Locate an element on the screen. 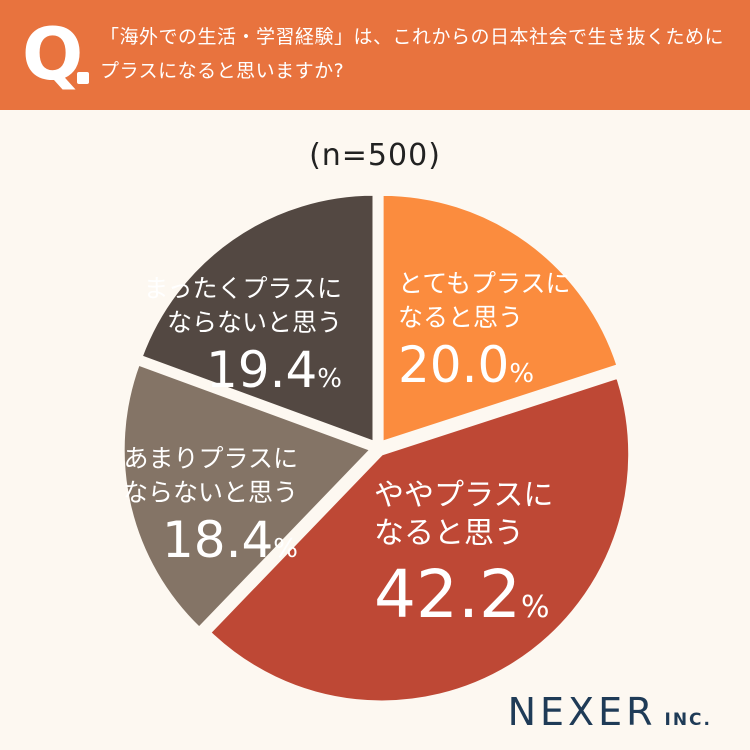 The width and height of the screenshot is (750, 750). sample-size: (n=500) is located at coordinates (375, 155).